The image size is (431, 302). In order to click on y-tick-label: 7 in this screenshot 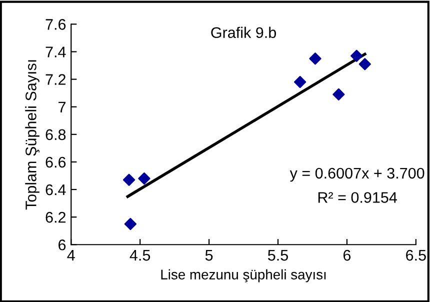, I will do `click(62, 107)`.